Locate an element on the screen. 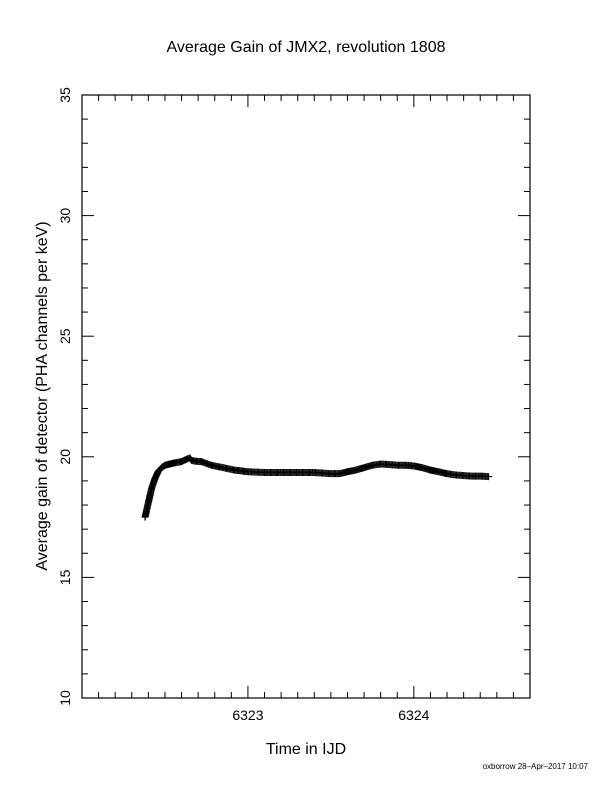 The height and width of the screenshot is (792, 612). y-tick-label: 20 is located at coordinates (65, 457).